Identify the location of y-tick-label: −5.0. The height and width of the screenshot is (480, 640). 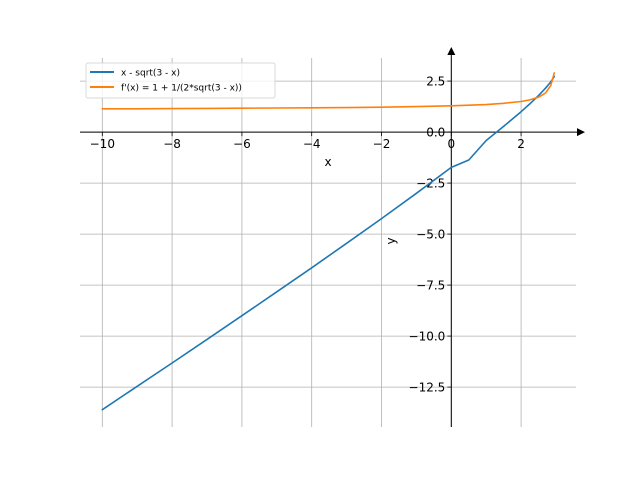
(430, 235).